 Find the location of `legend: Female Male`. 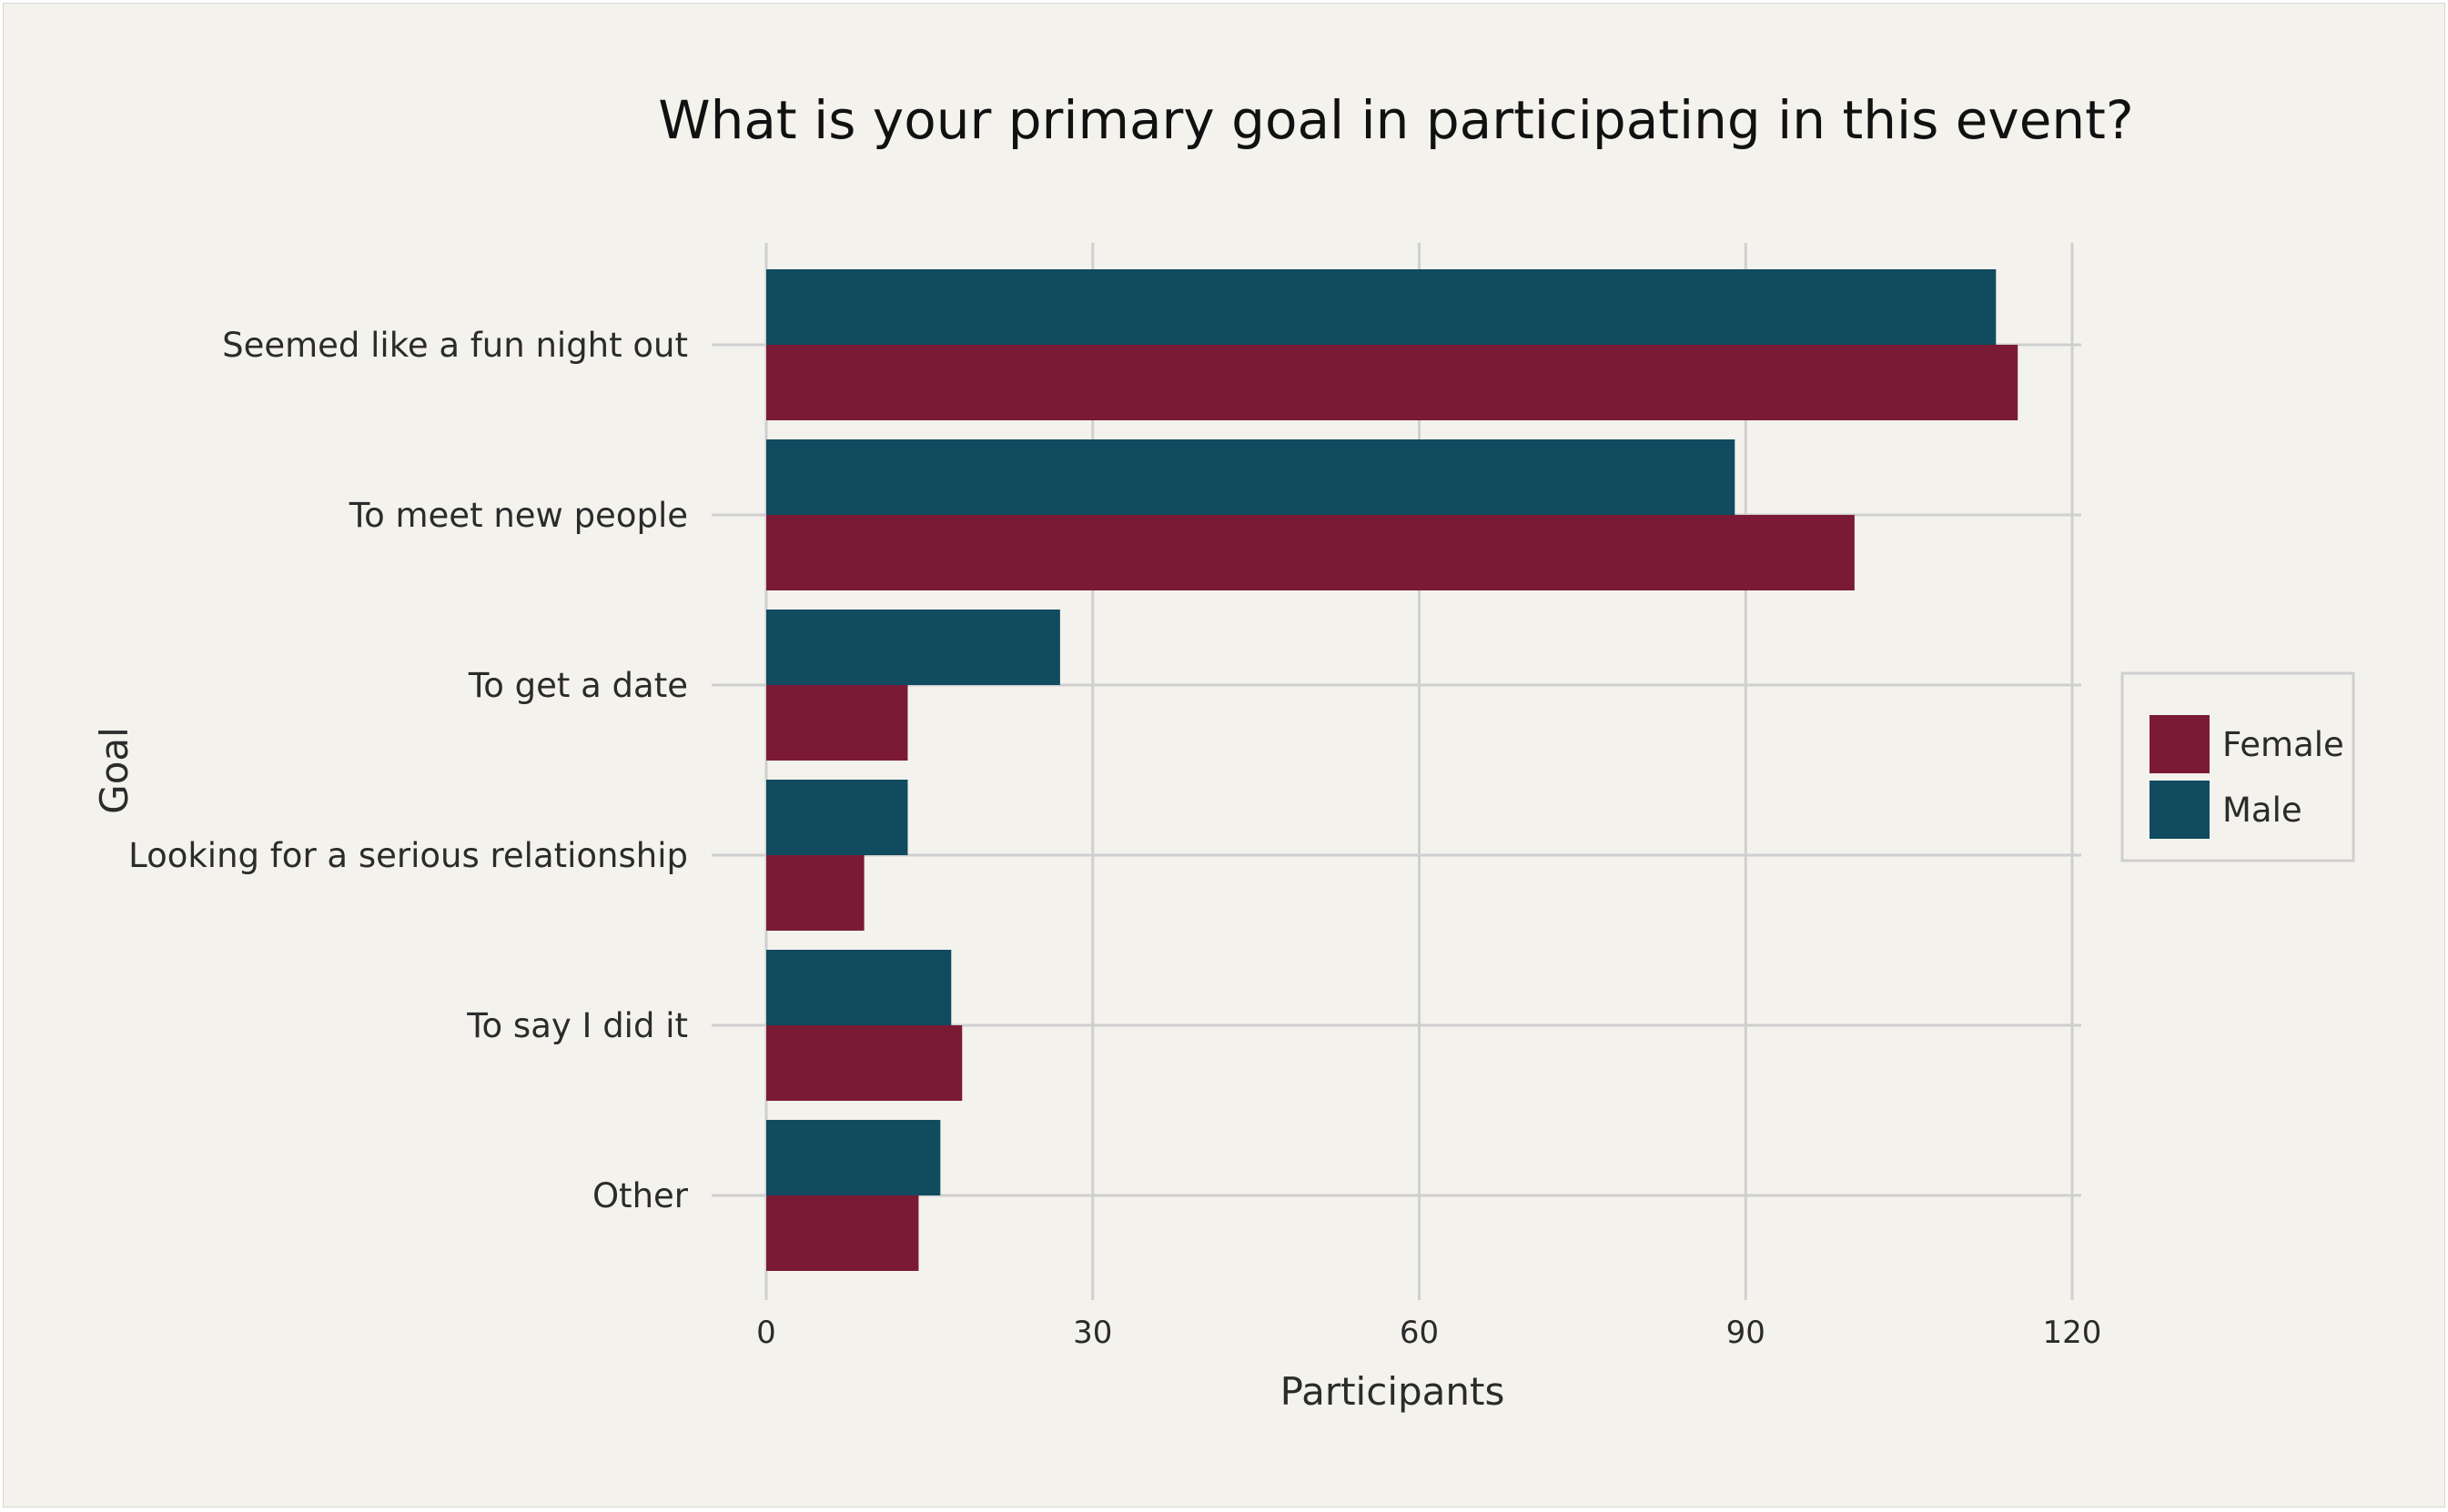

legend: Female Male is located at coordinates (2238, 767).